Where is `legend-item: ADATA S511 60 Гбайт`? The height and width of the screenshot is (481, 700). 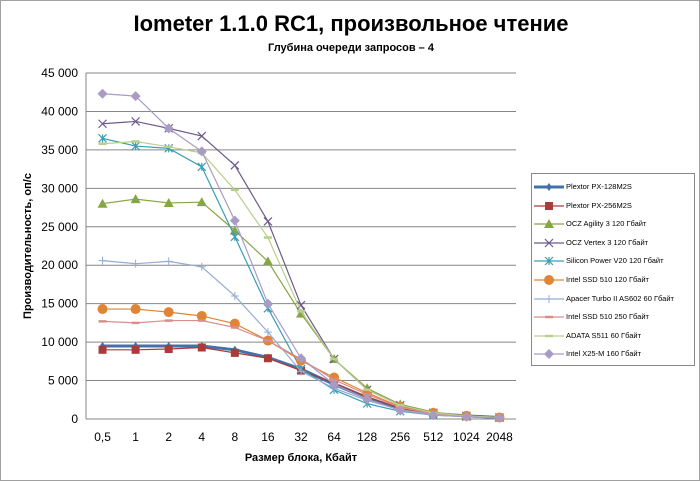 legend-item: ADATA S511 60 Гбайт is located at coordinates (587, 336).